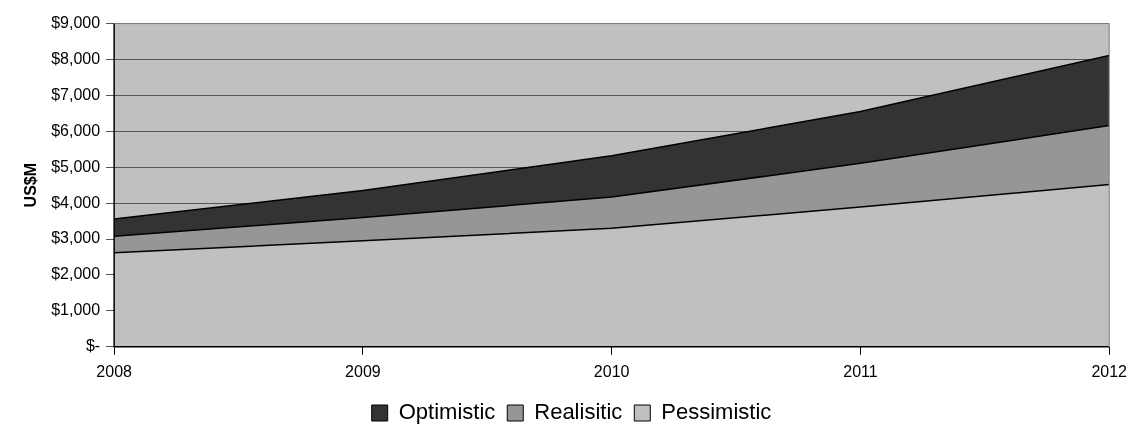 The width and height of the screenshot is (1143, 442). What do you see at coordinates (76, 166) in the screenshot?
I see `y-tick-label: $5,000` at bounding box center [76, 166].